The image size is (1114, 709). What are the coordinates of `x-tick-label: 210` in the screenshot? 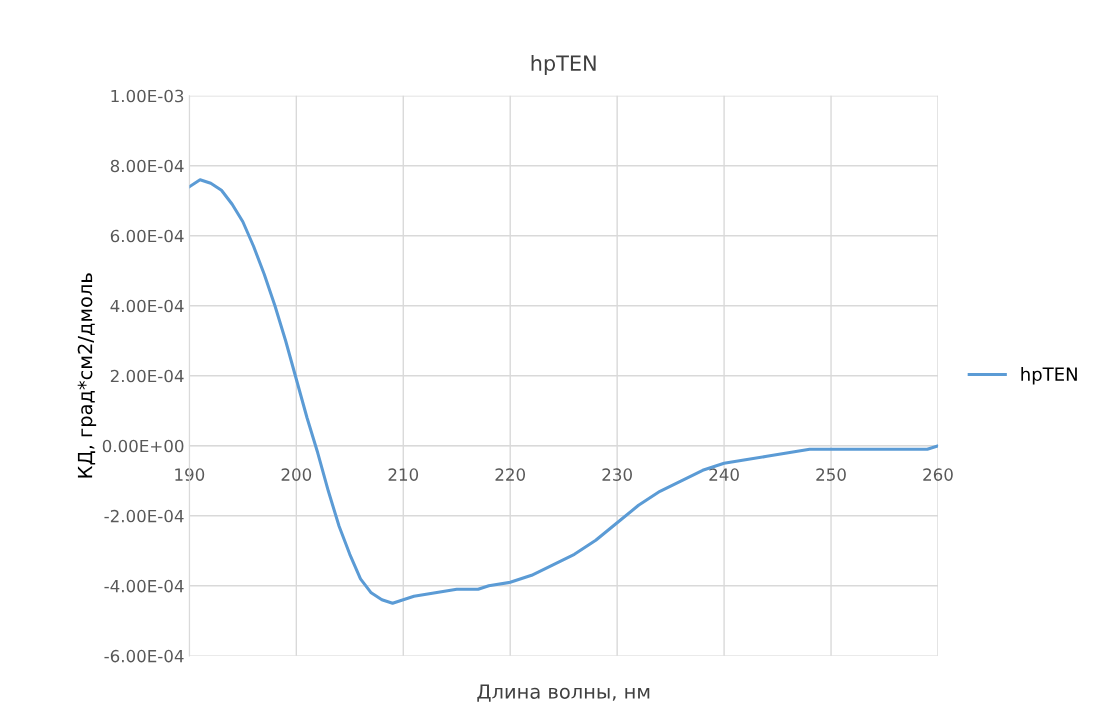 It's located at (403, 474).